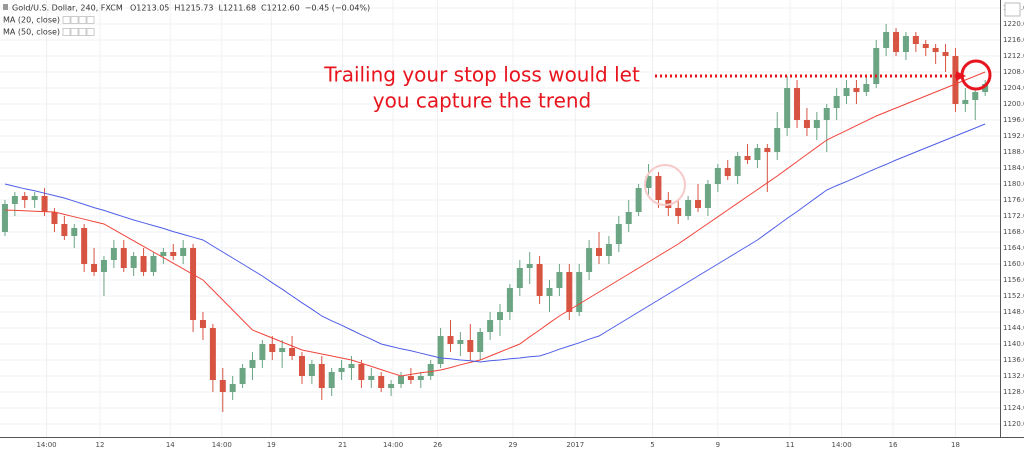  Describe the element at coordinates (1013, 296) in the screenshot. I see `y-tick-label: 1152.00` at that location.